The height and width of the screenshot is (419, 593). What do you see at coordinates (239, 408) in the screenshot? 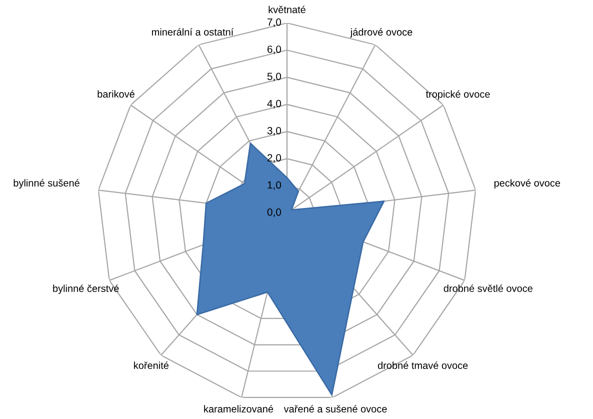
I see `spoke-label: karamelizované` at bounding box center [239, 408].